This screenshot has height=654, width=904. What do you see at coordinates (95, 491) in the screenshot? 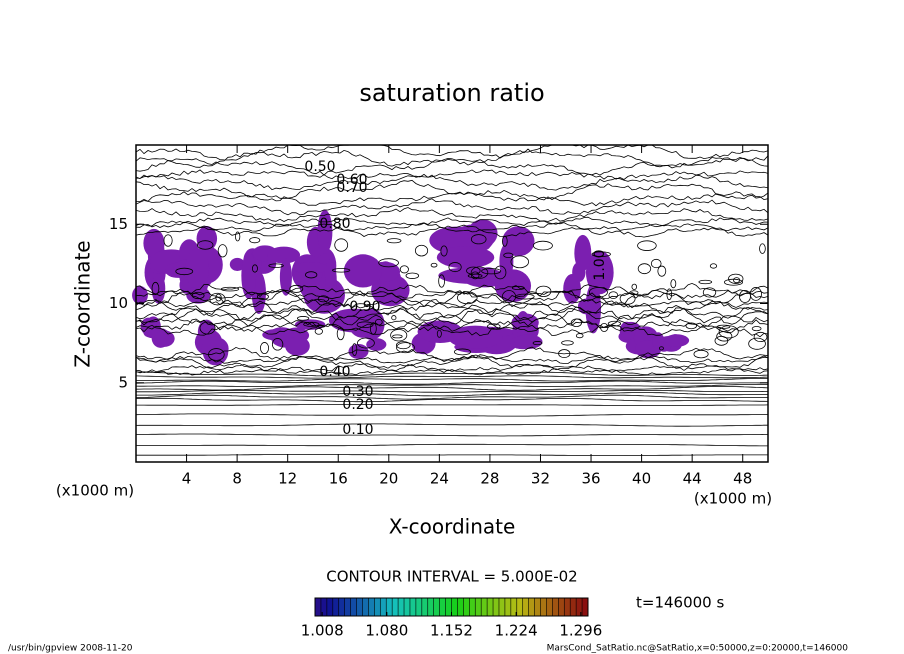
I see `y-unit: (x1000 m)` at bounding box center [95, 491].